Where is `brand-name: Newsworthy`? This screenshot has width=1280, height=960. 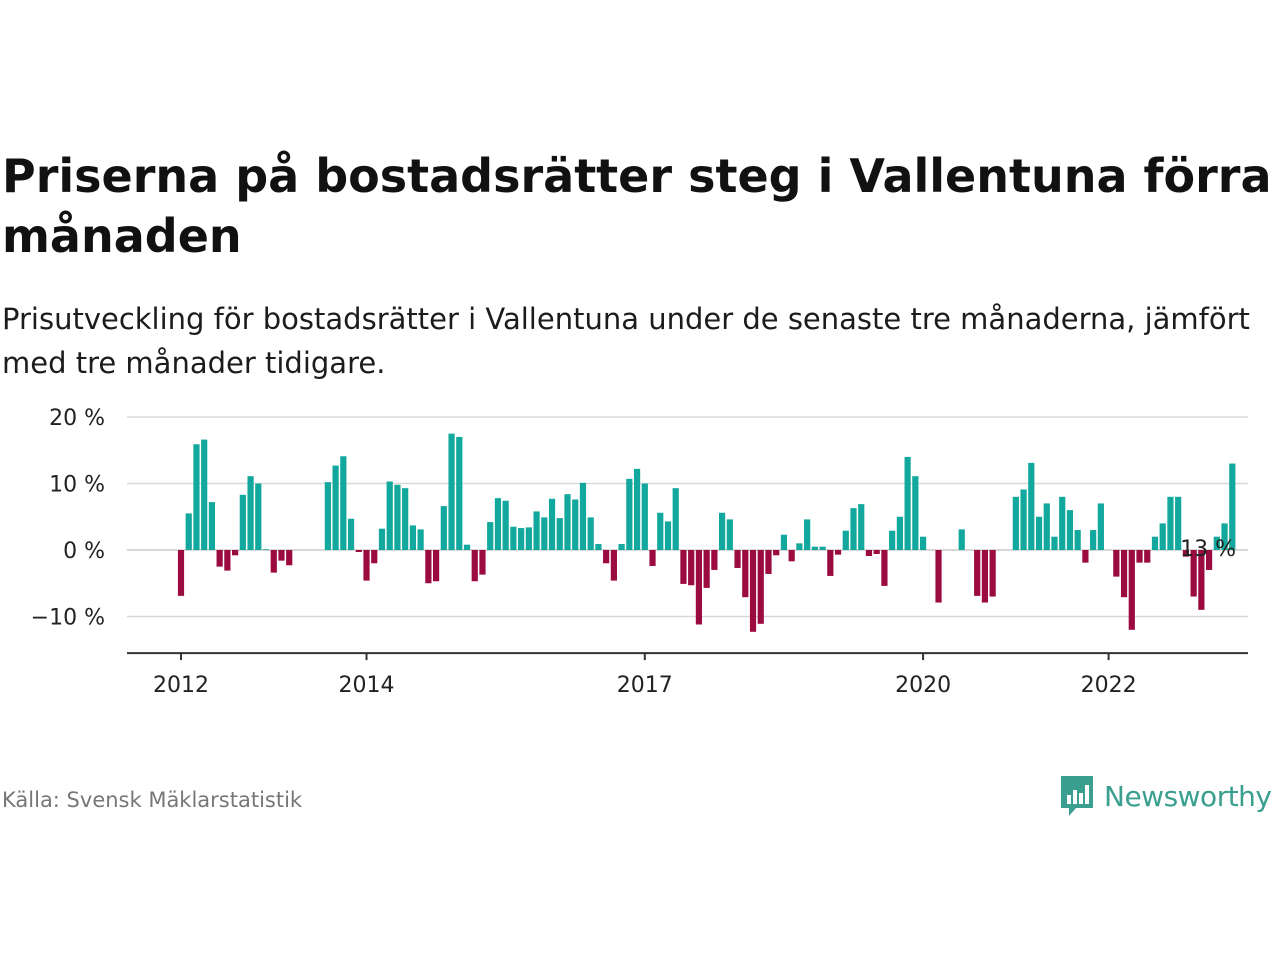 brand-name: Newsworthy is located at coordinates (1188, 796).